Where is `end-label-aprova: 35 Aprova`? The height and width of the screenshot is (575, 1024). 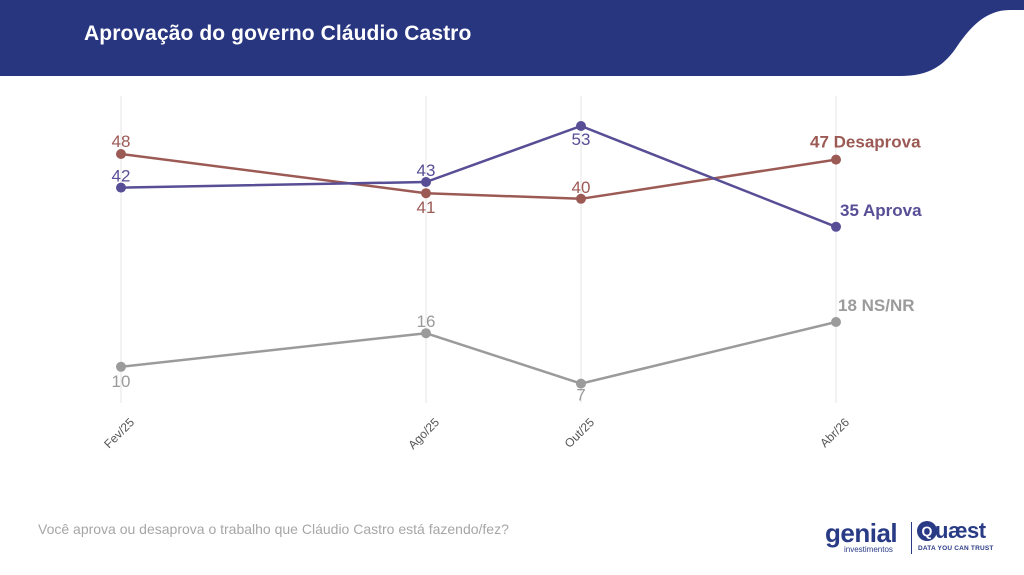 end-label-aprova: 35 Aprova is located at coordinates (881, 210).